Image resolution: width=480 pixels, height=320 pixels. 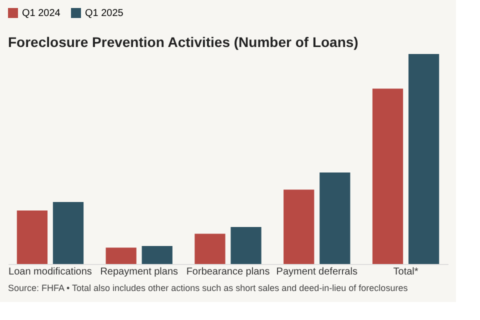 I want to click on x-tick-label: Forbearance plans, so click(x=228, y=272).